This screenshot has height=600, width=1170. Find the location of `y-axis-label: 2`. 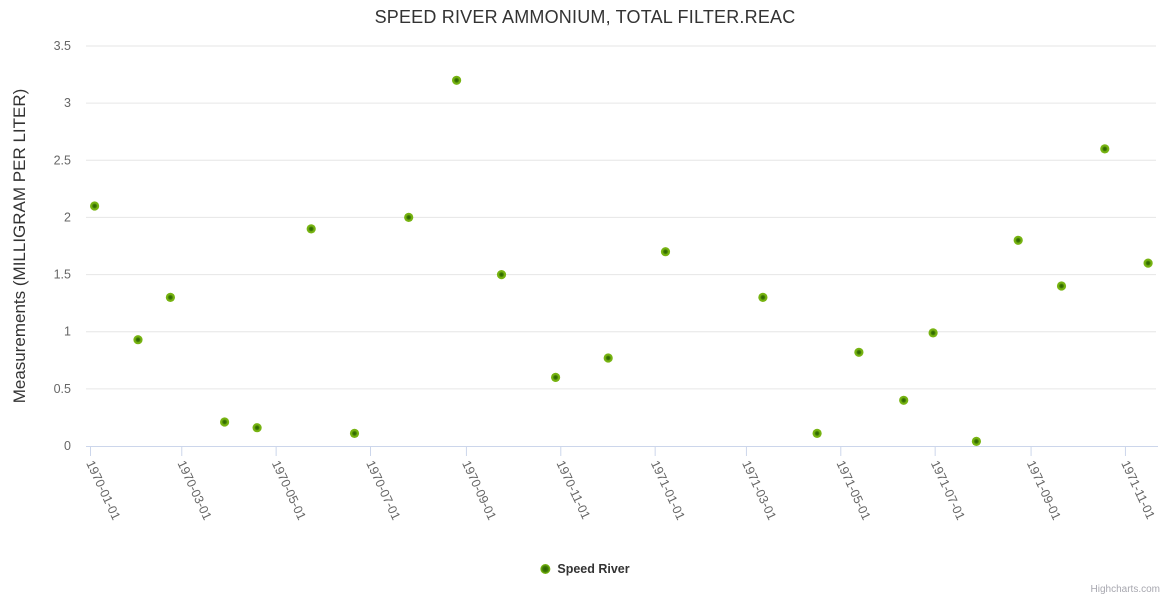

y-axis-label: 2 is located at coordinates (67, 217).